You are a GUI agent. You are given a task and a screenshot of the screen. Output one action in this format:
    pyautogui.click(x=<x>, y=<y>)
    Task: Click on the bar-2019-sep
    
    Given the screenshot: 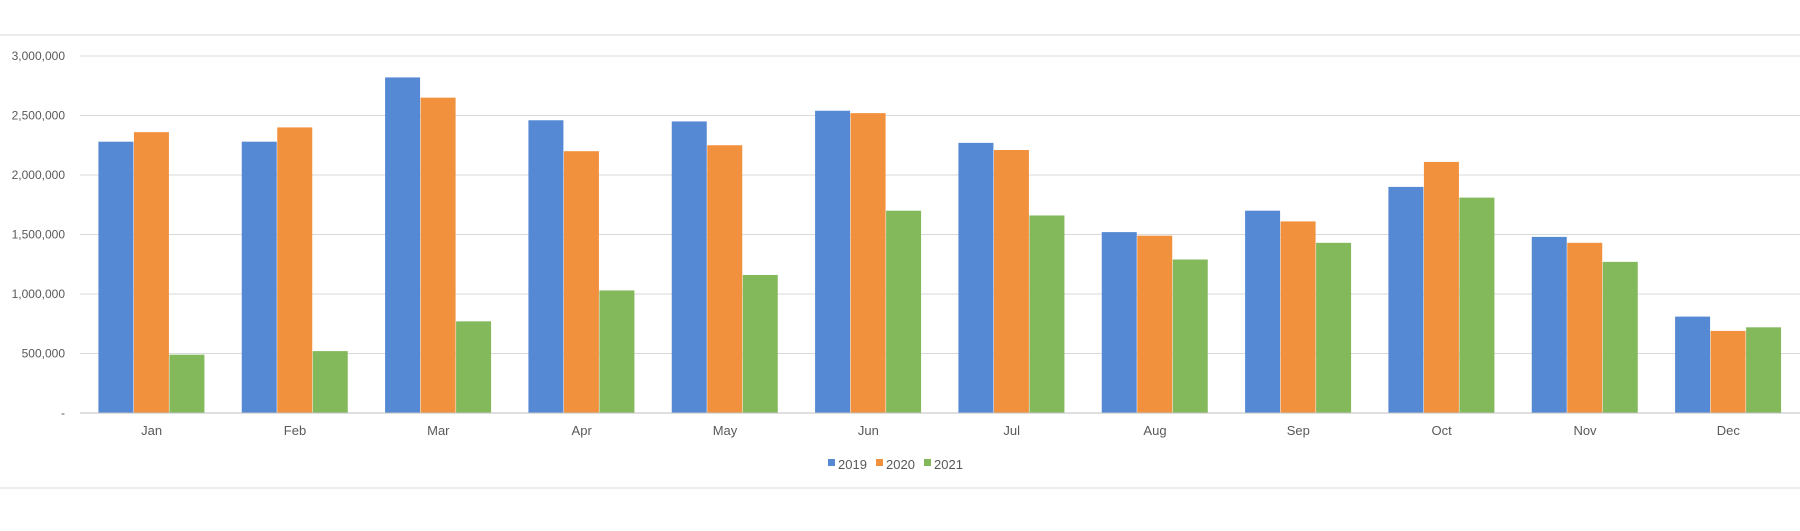 What is the action you would take?
    pyautogui.click(x=1263, y=311)
    